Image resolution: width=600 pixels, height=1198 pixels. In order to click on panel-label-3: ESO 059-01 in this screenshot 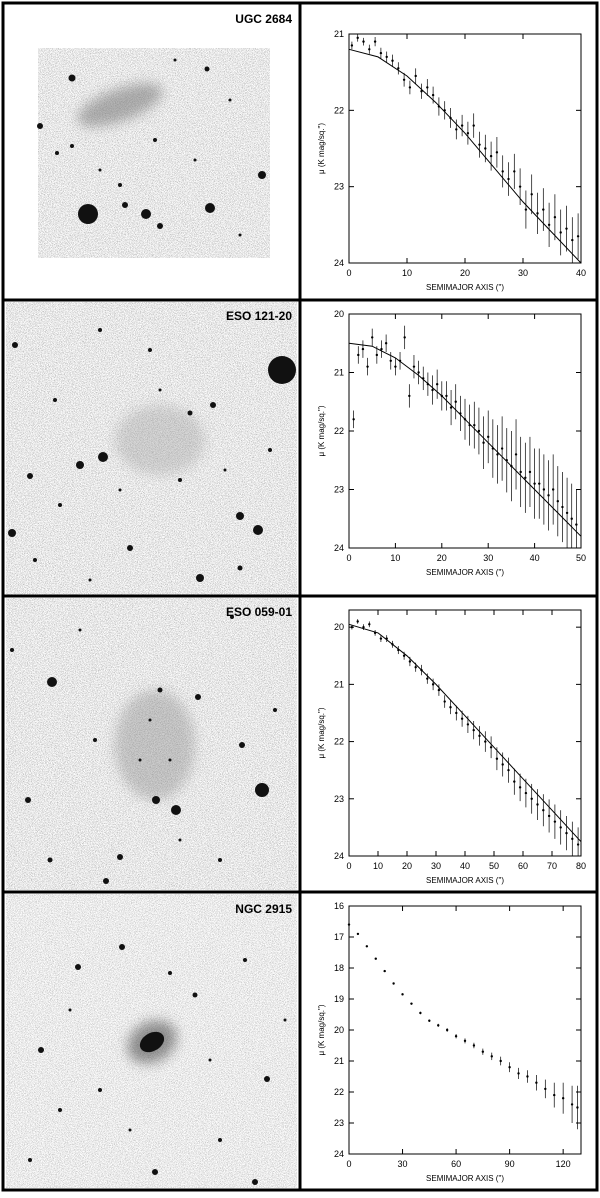, I will do `click(259, 612)`.